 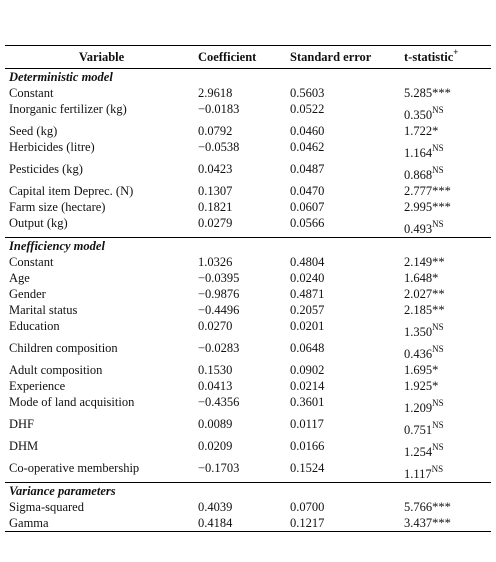 What do you see at coordinates (445, 93) in the screenshot?
I see `t-cell: 5.285***` at bounding box center [445, 93].